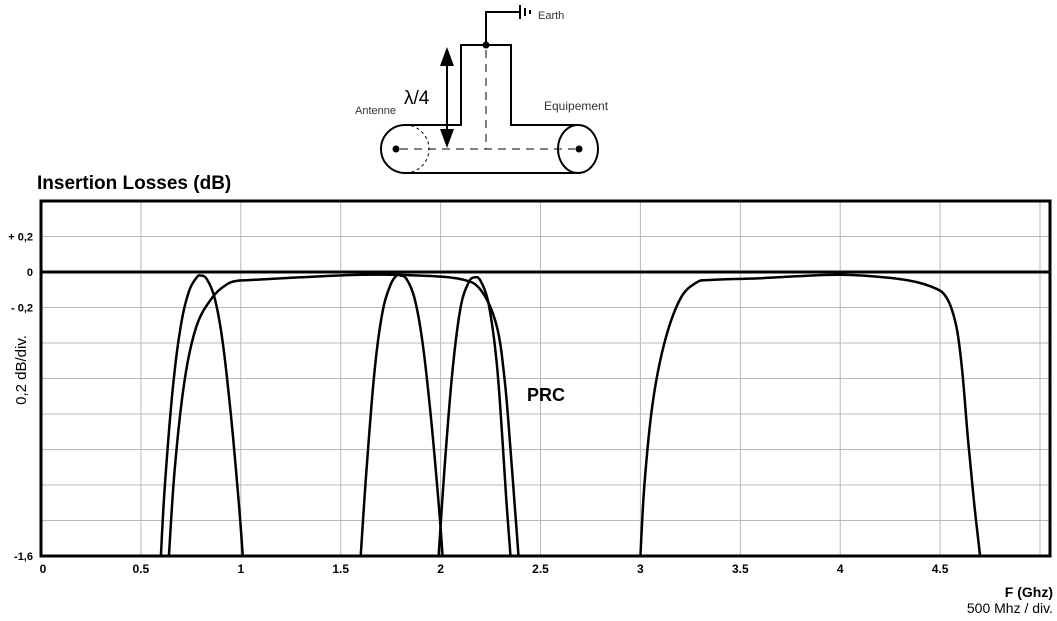 The height and width of the screenshot is (621, 1057). Describe the element at coordinates (576, 106) in the screenshot. I see `equipment-label: Equipement` at that location.